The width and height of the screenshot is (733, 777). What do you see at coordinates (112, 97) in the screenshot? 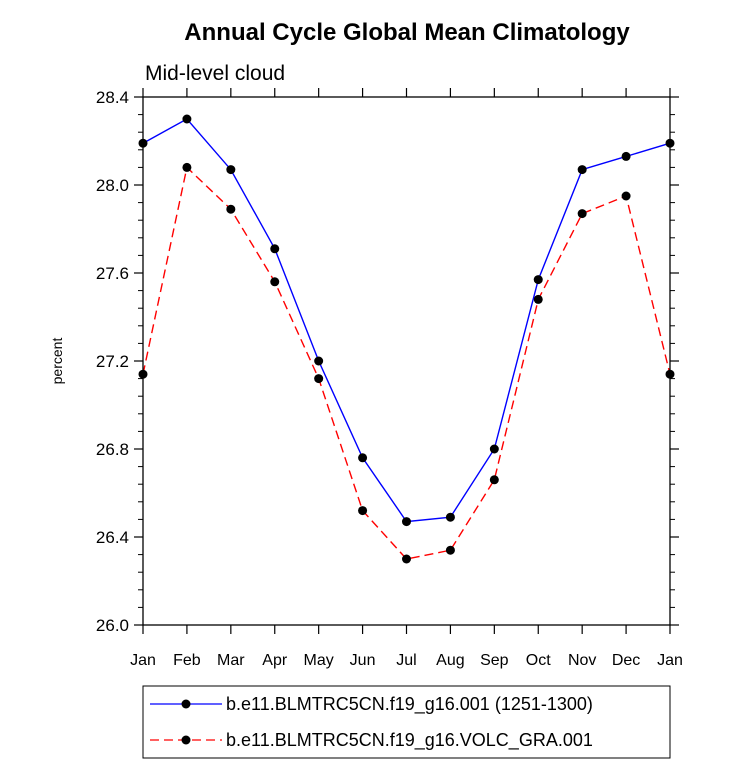
I see `y-tick-label: 28.4` at bounding box center [112, 97].